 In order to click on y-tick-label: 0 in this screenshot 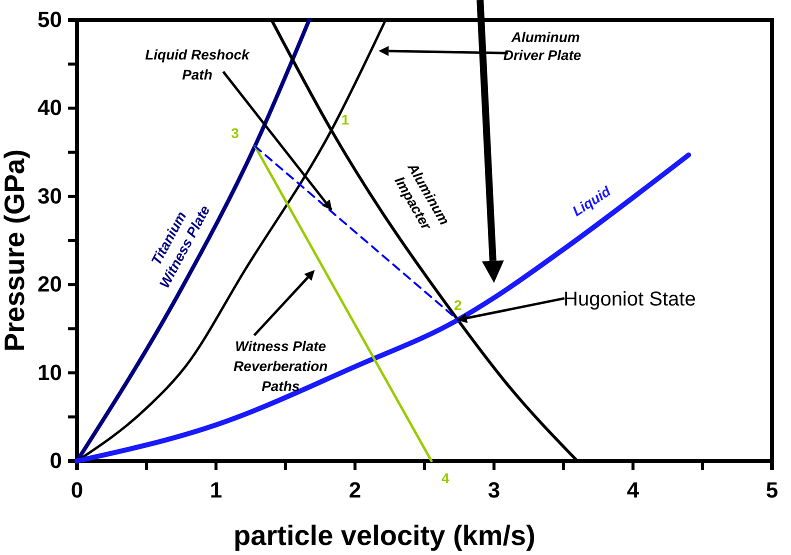, I will do `click(56, 461)`.